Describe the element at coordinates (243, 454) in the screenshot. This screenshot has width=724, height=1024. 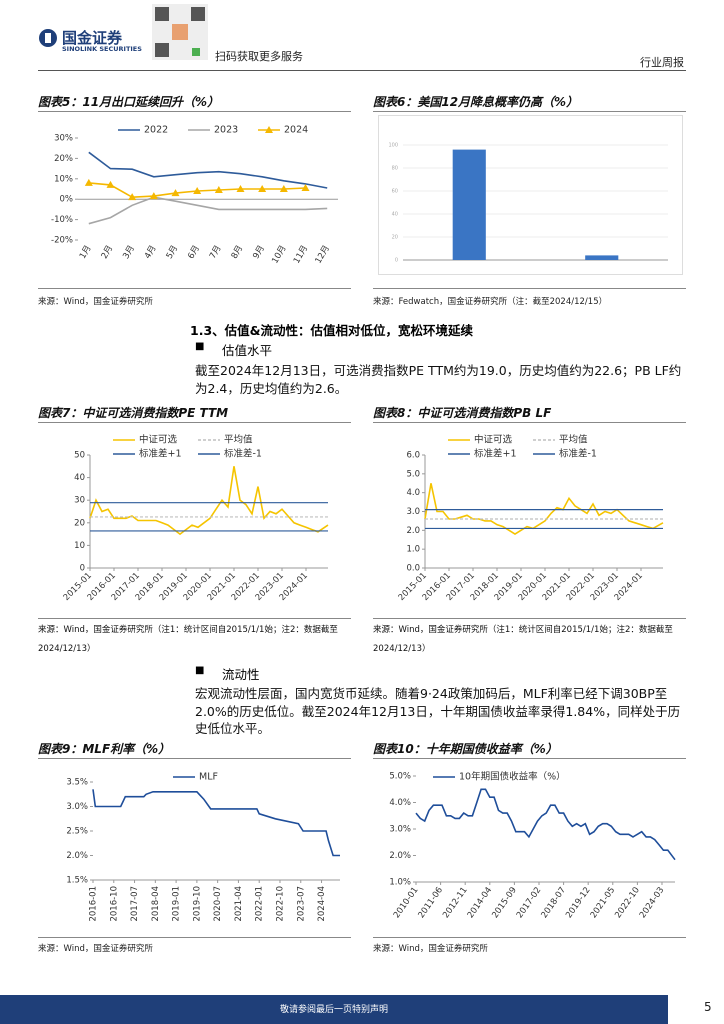
I see `legend-label: 标准差-1` at that location.